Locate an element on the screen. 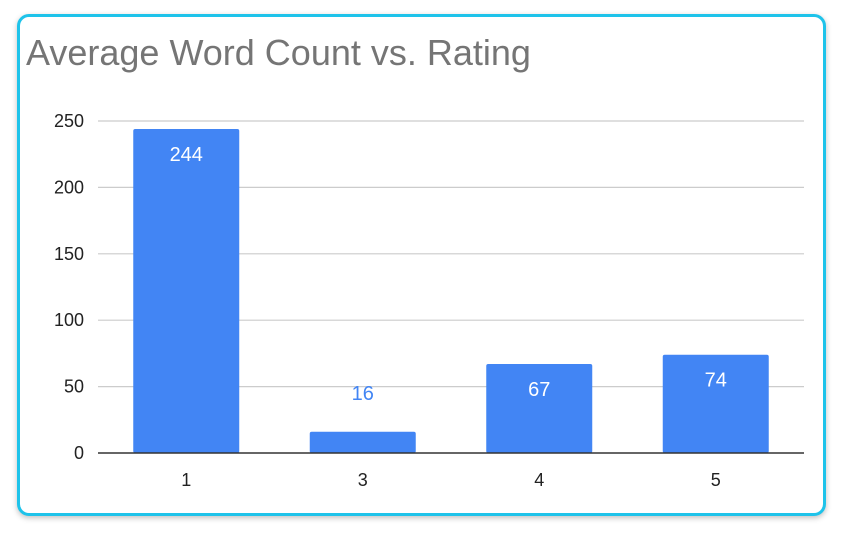 This screenshot has height=541, width=850. y-tick-label: 50 is located at coordinates (74, 387).